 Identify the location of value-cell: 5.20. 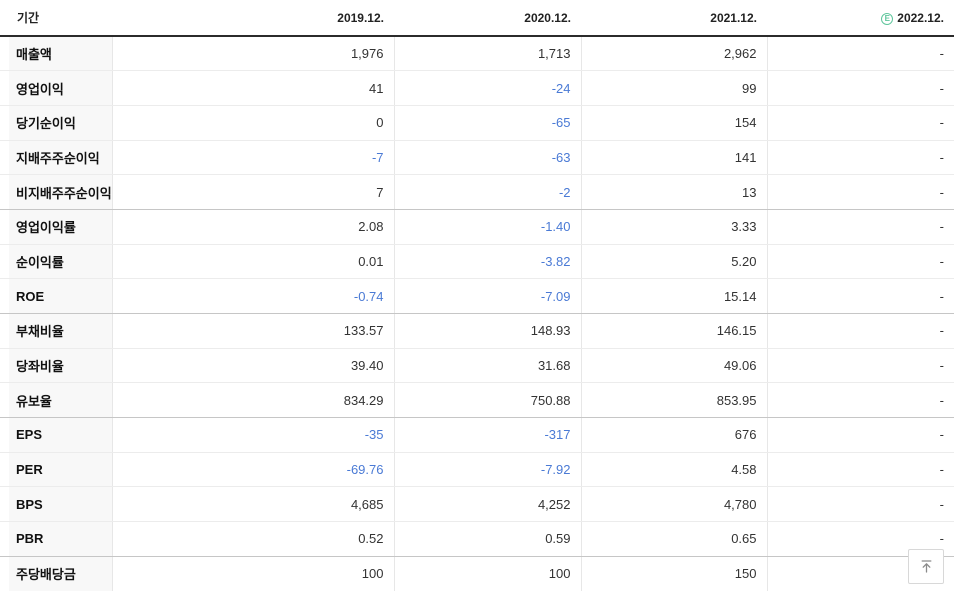
(673, 262).